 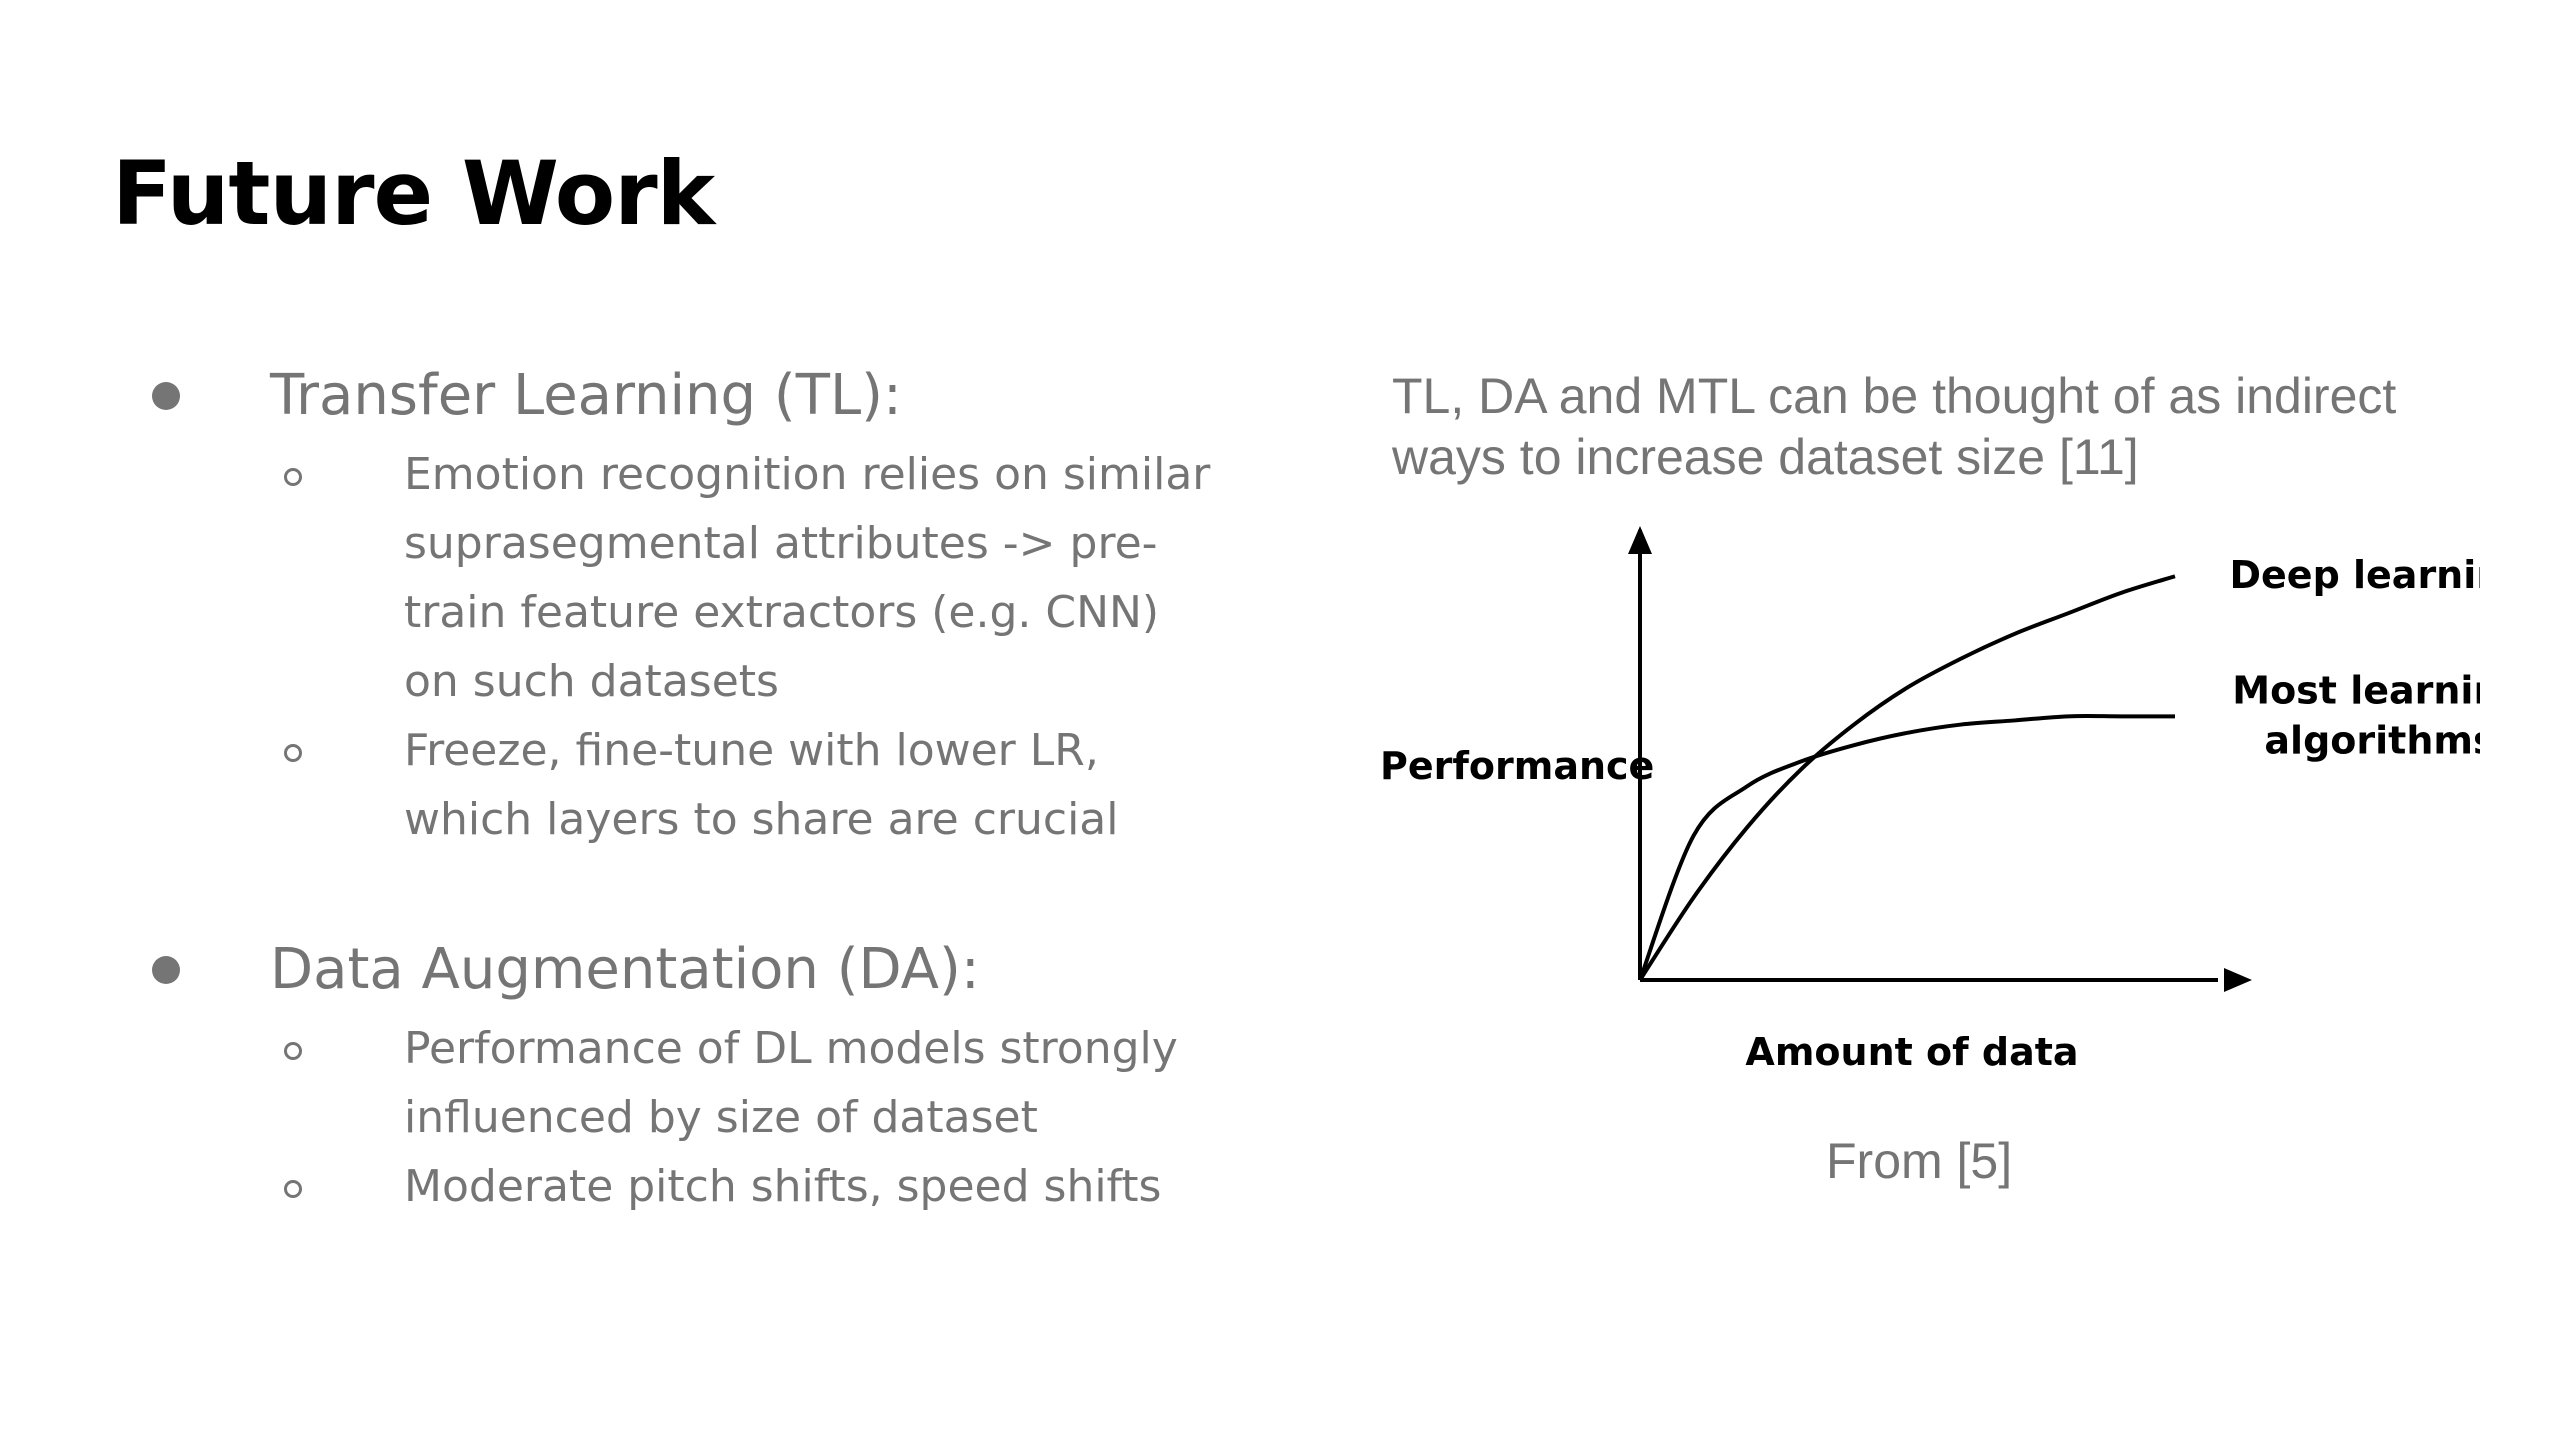 I want to click on section-heading: Transfer Learning (TL):, so click(x=586, y=395).